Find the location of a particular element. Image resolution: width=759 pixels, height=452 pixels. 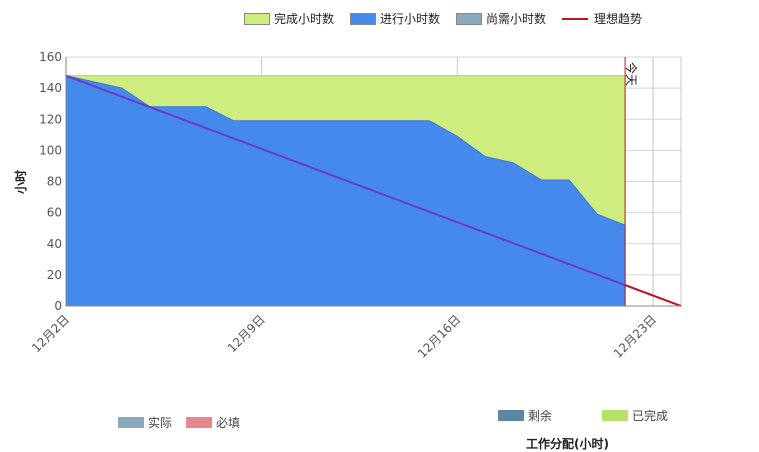

y-tick-label: 160 is located at coordinates (50, 57).